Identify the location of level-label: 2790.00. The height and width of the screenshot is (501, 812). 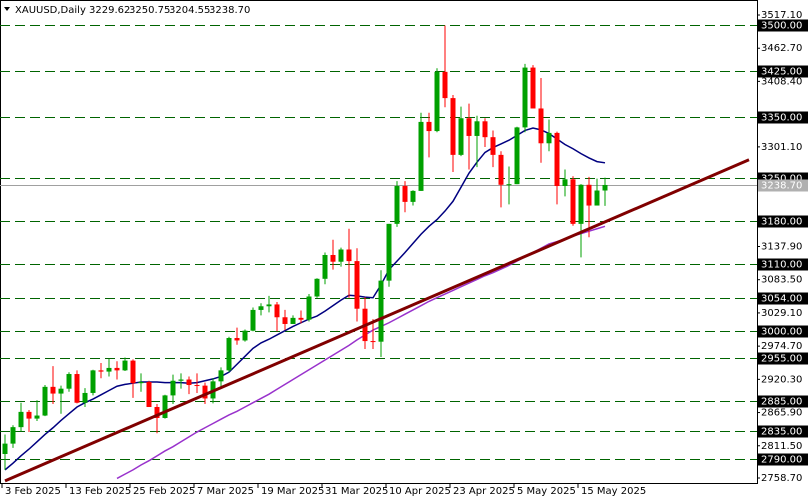
(781, 460).